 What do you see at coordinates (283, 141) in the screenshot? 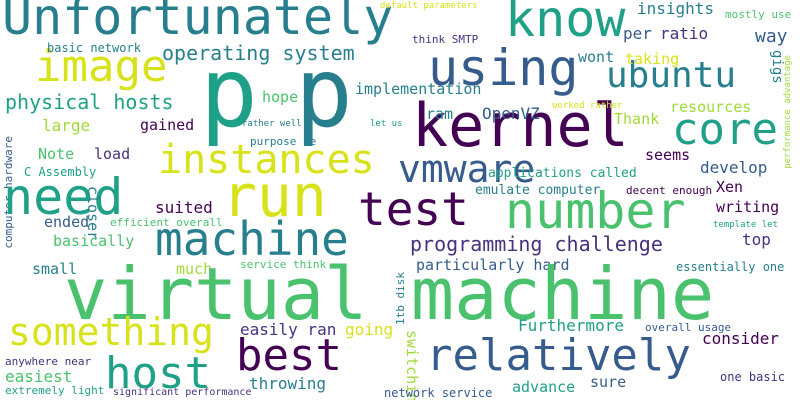
I see `word-purpose-ie: purpose ie` at bounding box center [283, 141].